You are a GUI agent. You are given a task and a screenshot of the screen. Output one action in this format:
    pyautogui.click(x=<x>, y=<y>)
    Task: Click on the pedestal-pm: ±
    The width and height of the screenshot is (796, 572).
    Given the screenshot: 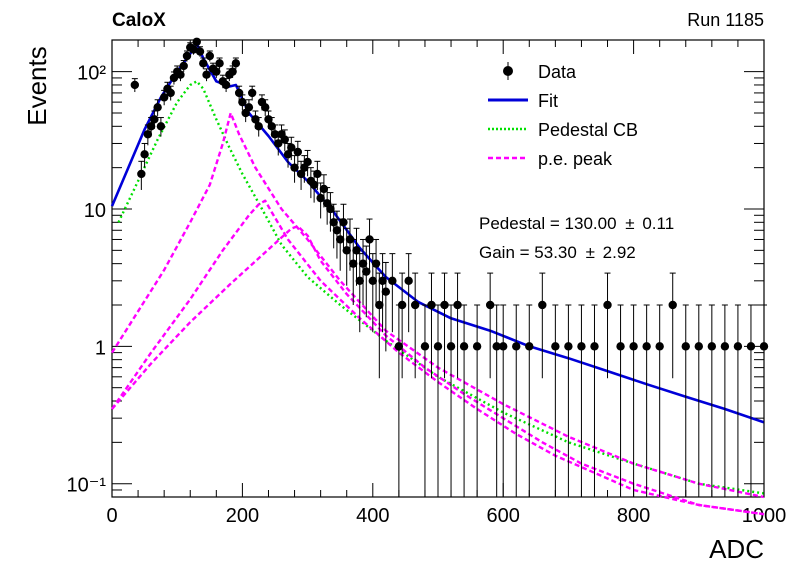 What is the action you would take?
    pyautogui.click(x=629, y=223)
    